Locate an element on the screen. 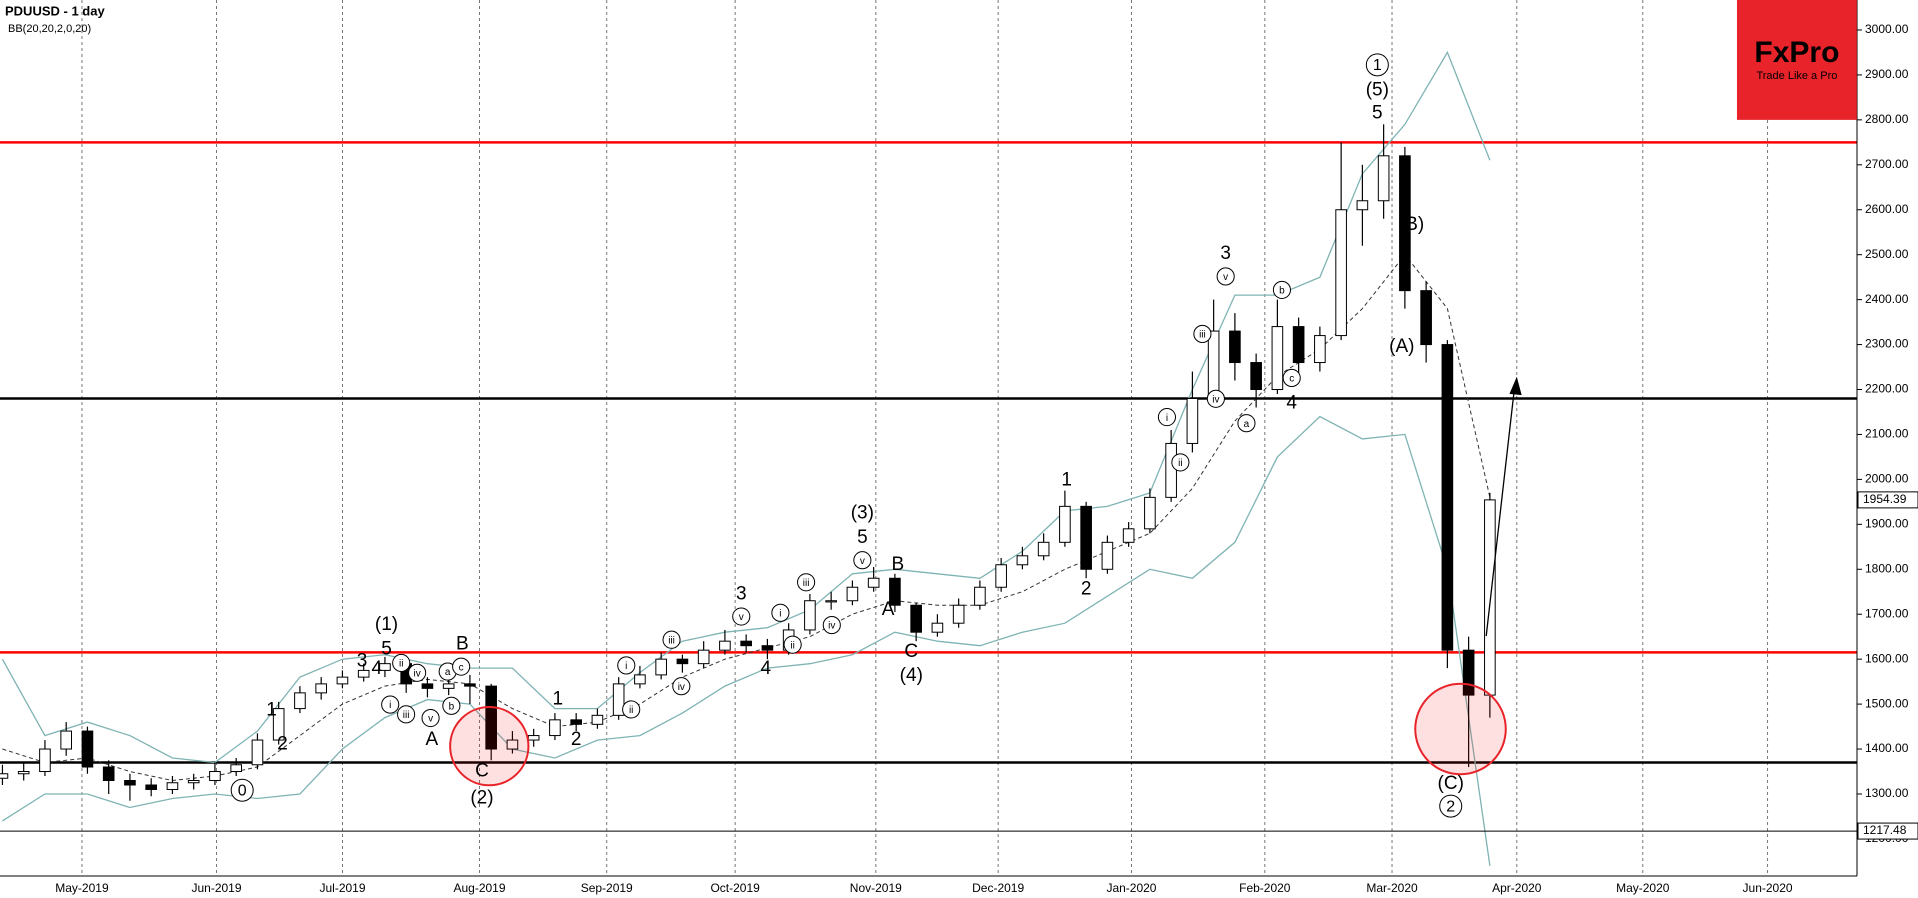  chart-title: PDUUSD - 1 day is located at coordinates (55, 10).